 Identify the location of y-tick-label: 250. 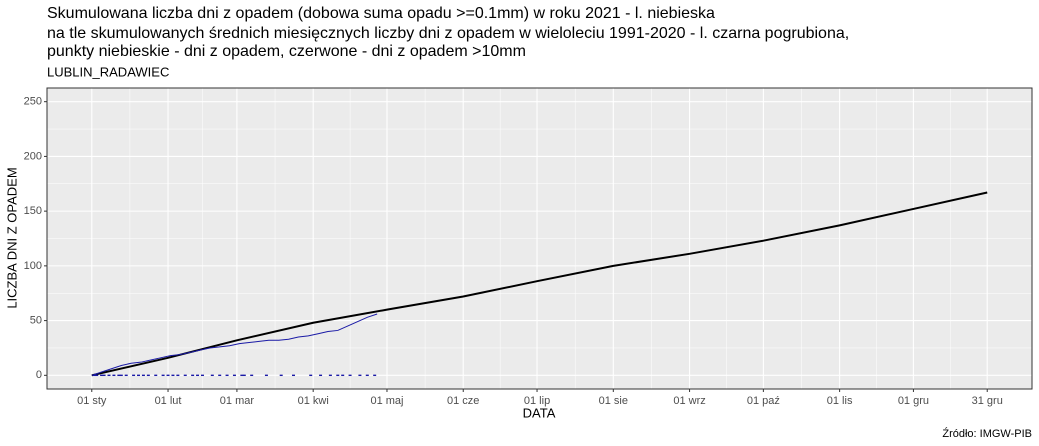
(33, 102).